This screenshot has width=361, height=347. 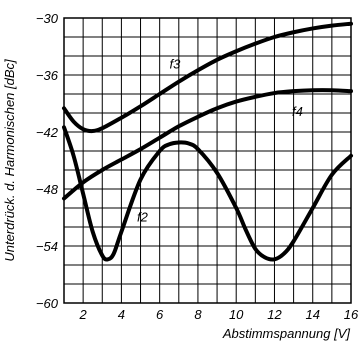 What do you see at coordinates (297, 111) in the screenshot?
I see `series-label-f4: f4` at bounding box center [297, 111].